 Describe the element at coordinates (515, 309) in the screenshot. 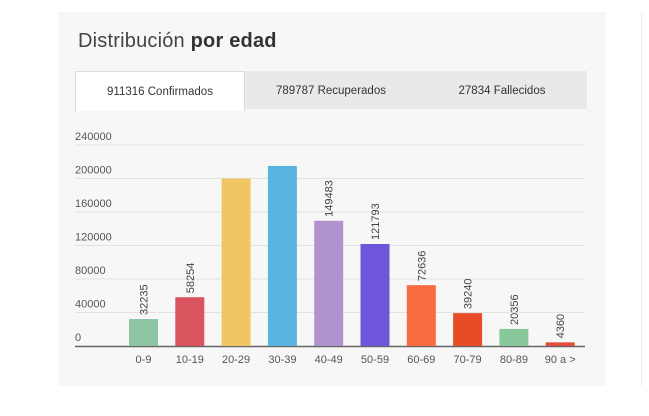

I see `data-label: 20356` at that location.